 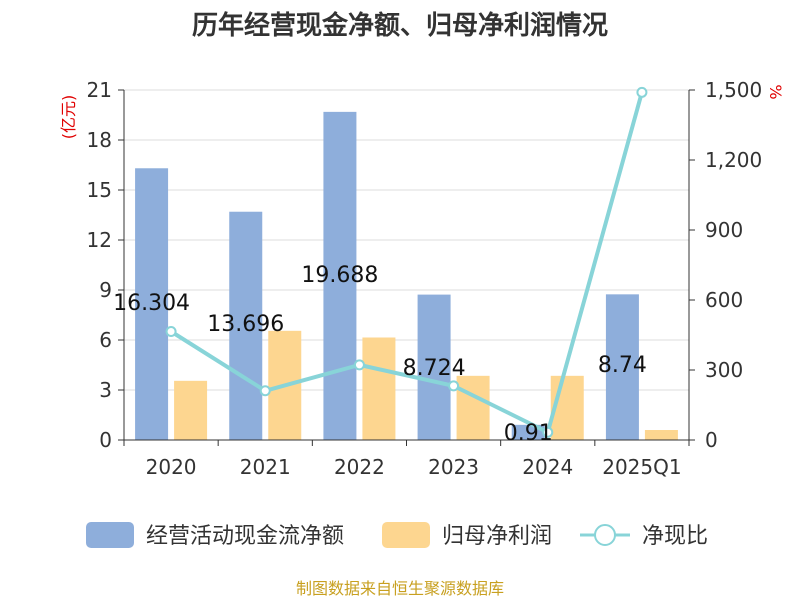 I want to click on right-tick-label: 900, so click(x=724, y=230).